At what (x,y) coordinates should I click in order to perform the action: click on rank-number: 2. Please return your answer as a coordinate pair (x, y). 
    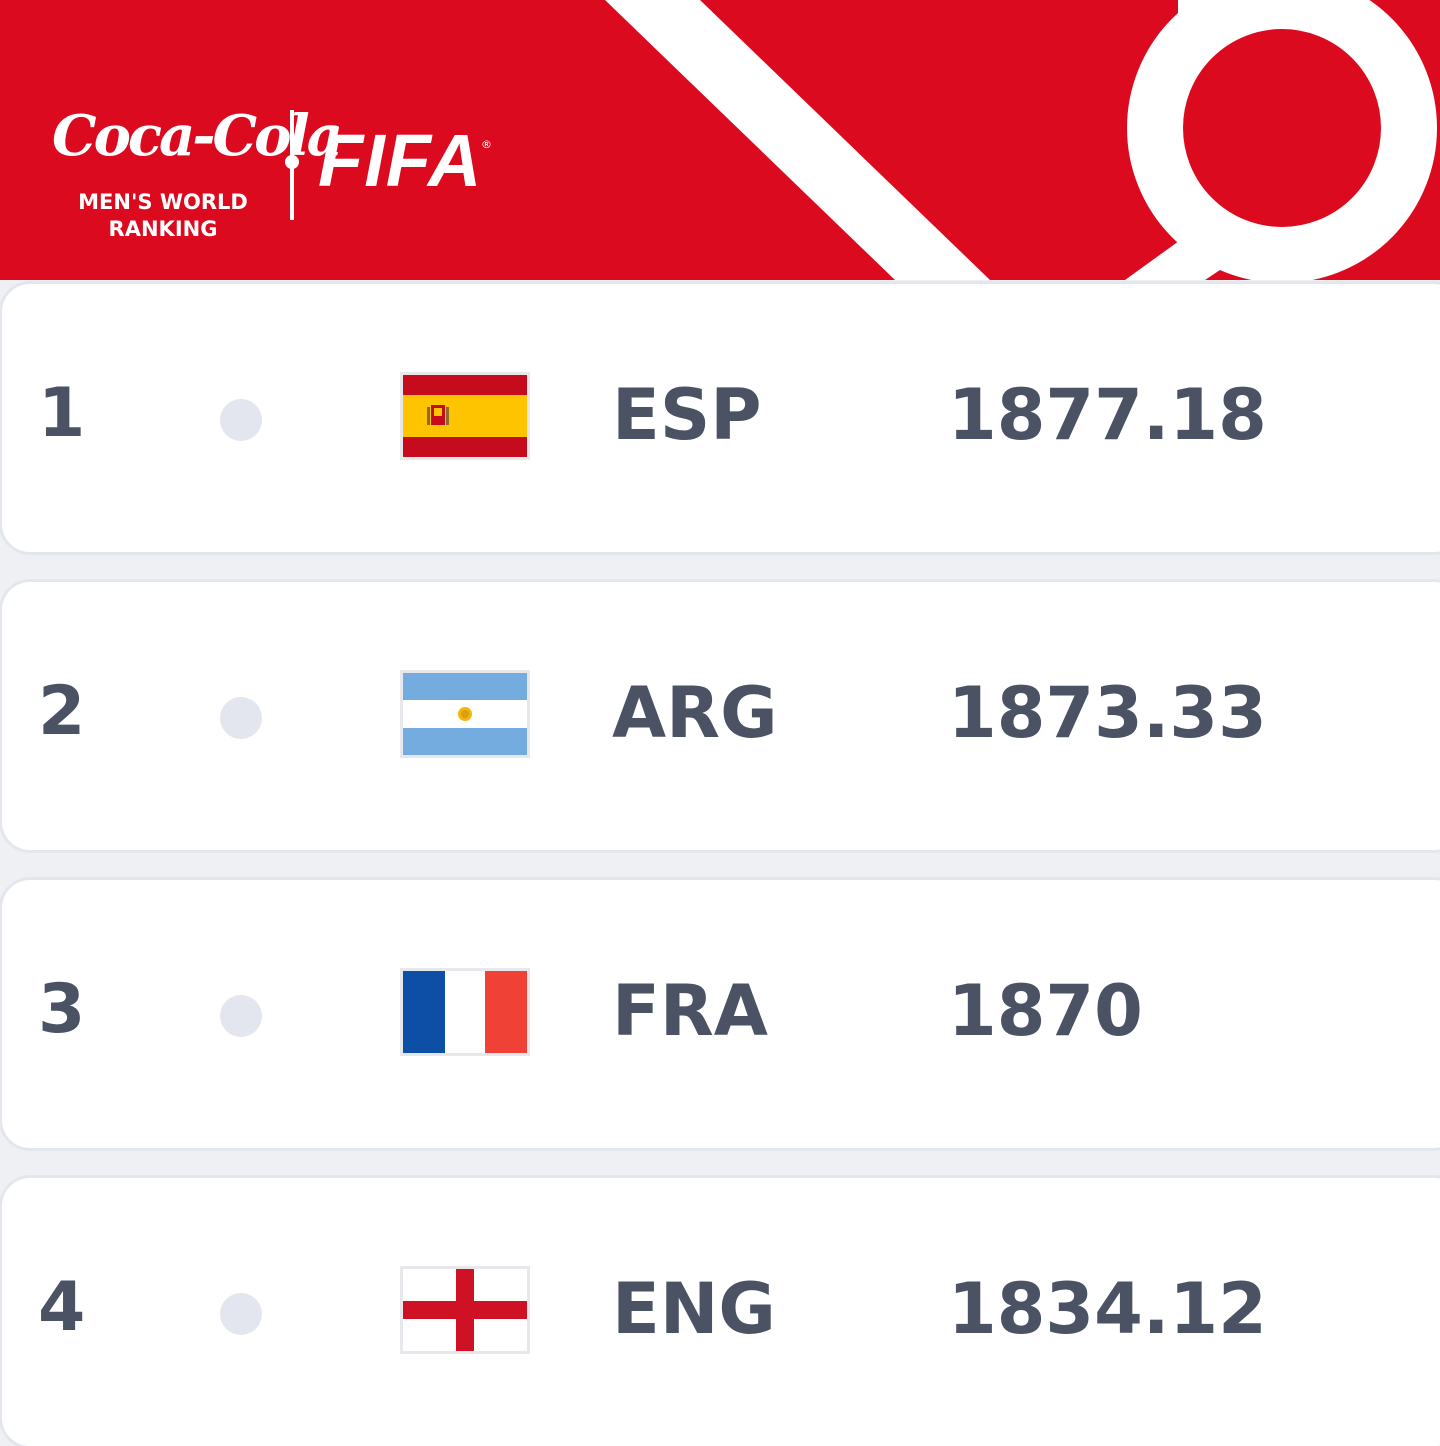
    Looking at the image, I should click on (62, 711).